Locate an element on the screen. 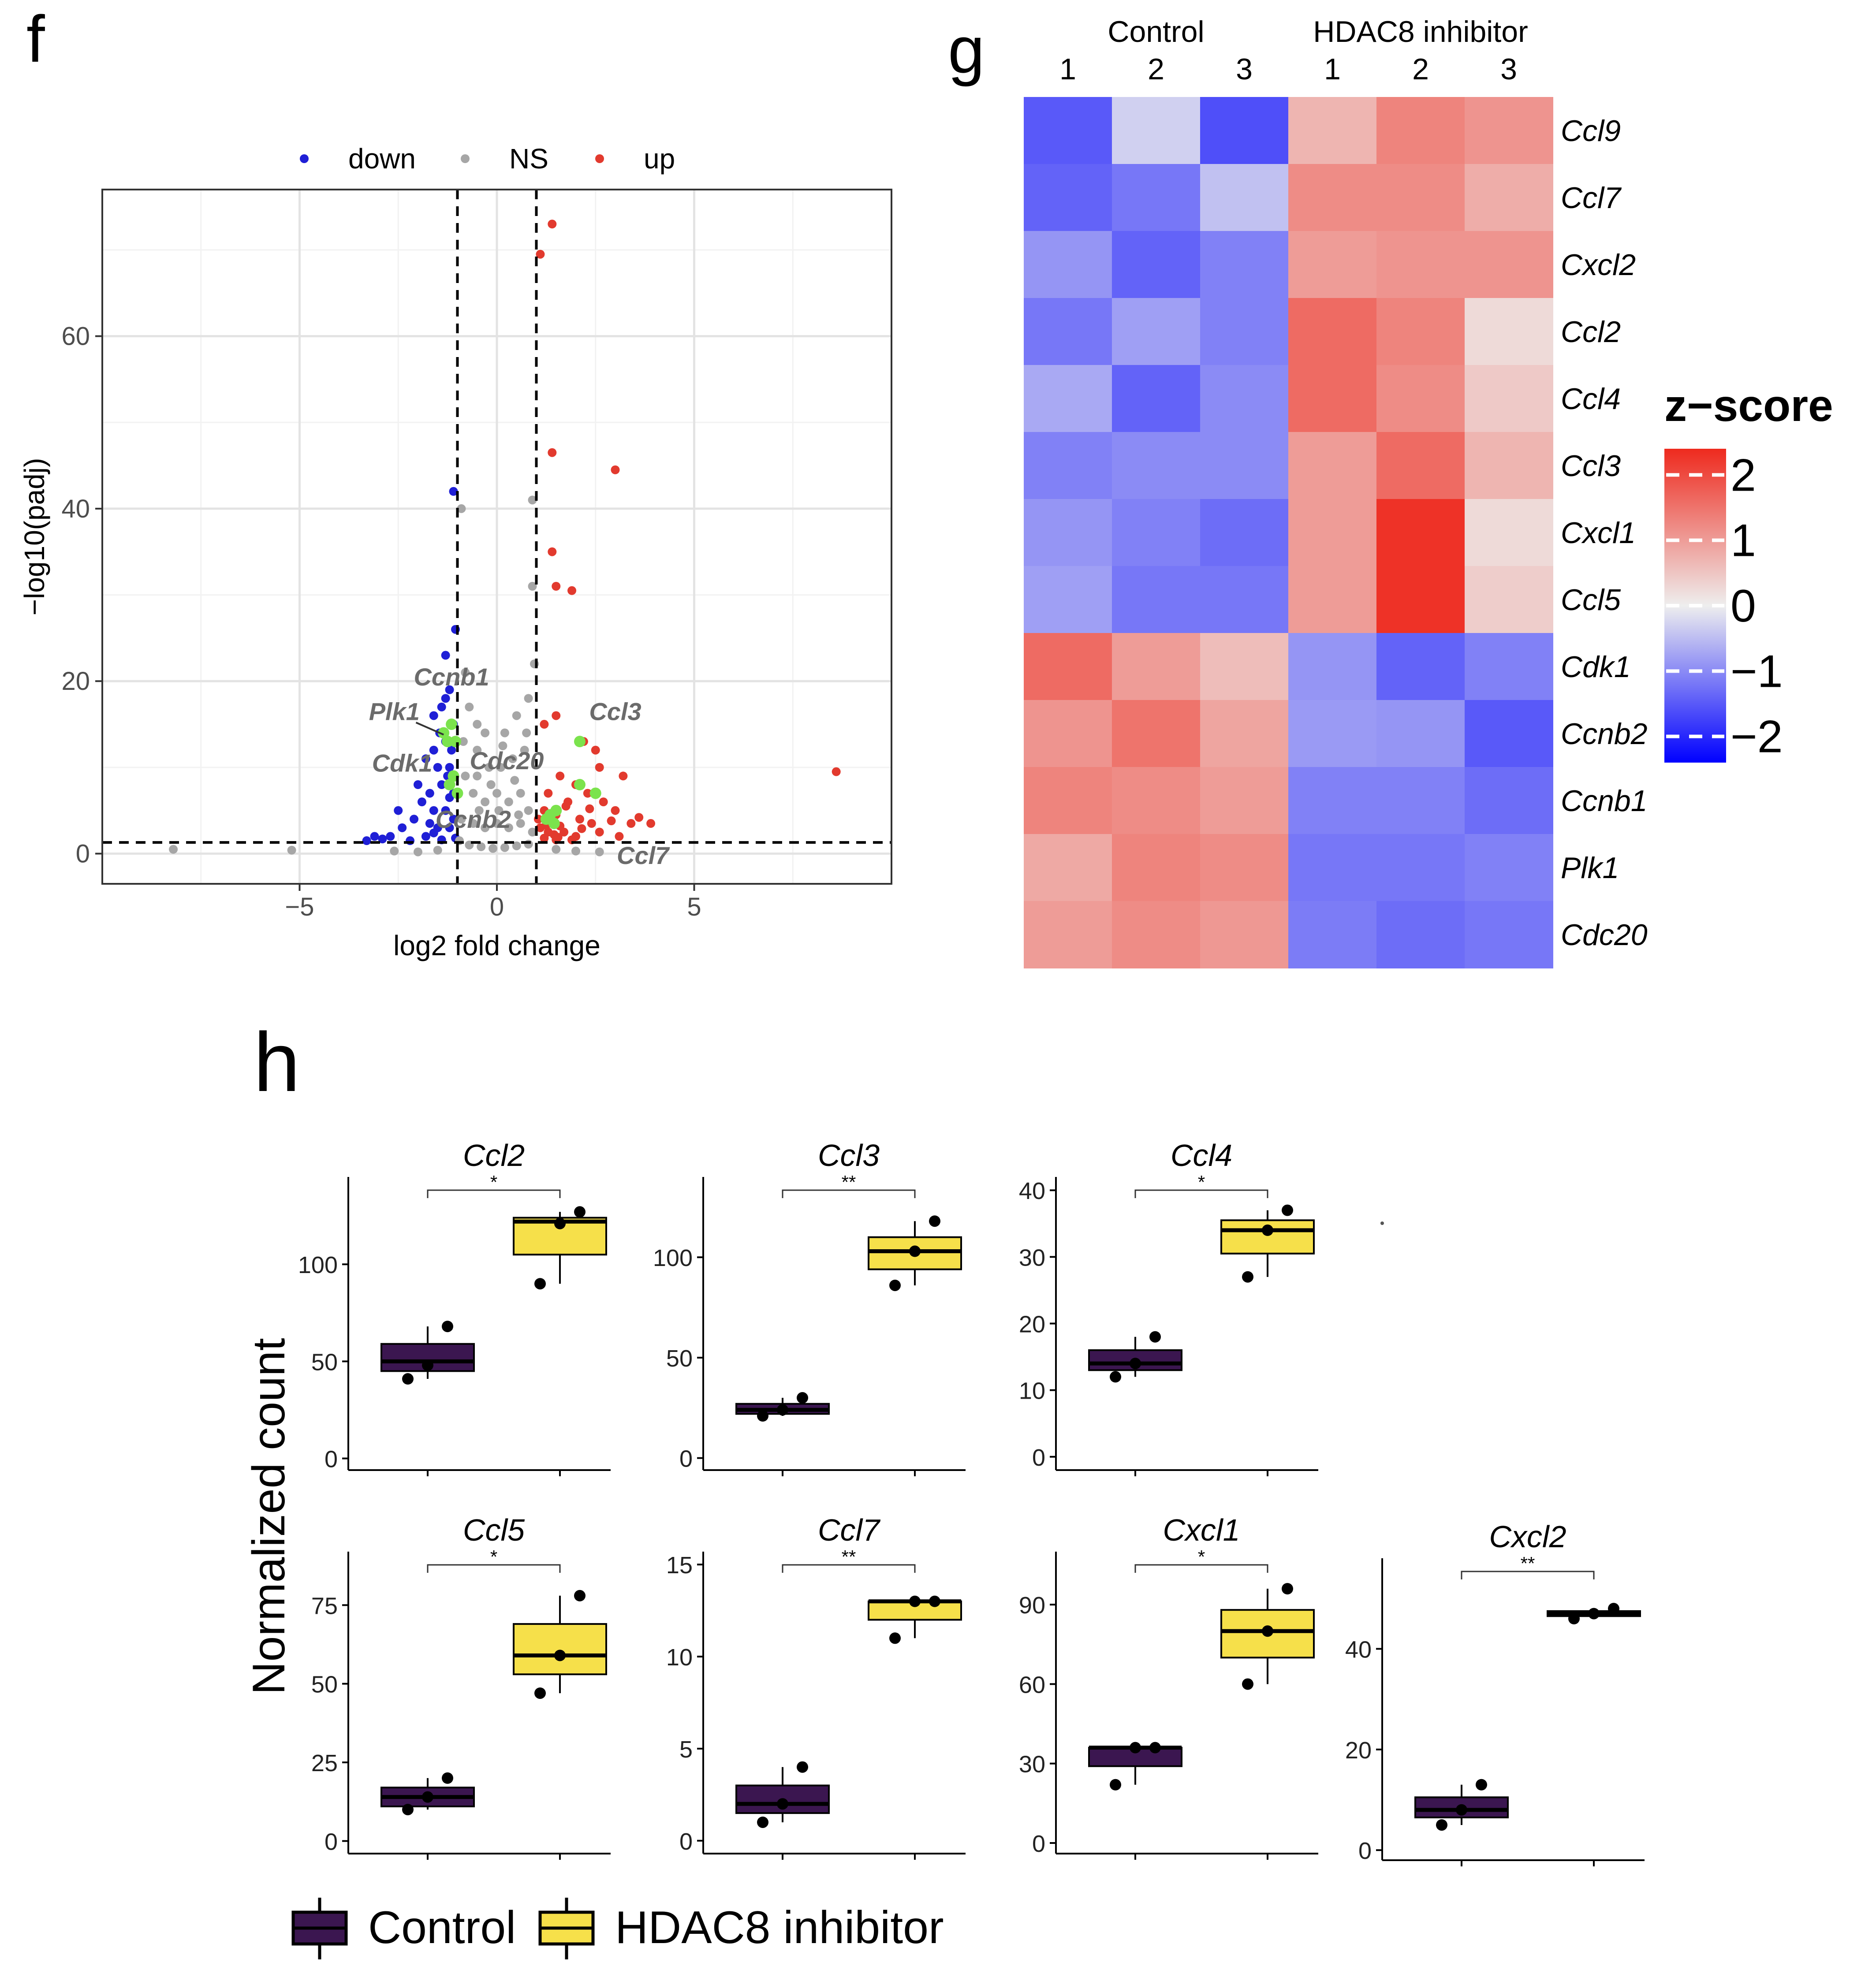  panel-label-g: g is located at coordinates (967, 50).